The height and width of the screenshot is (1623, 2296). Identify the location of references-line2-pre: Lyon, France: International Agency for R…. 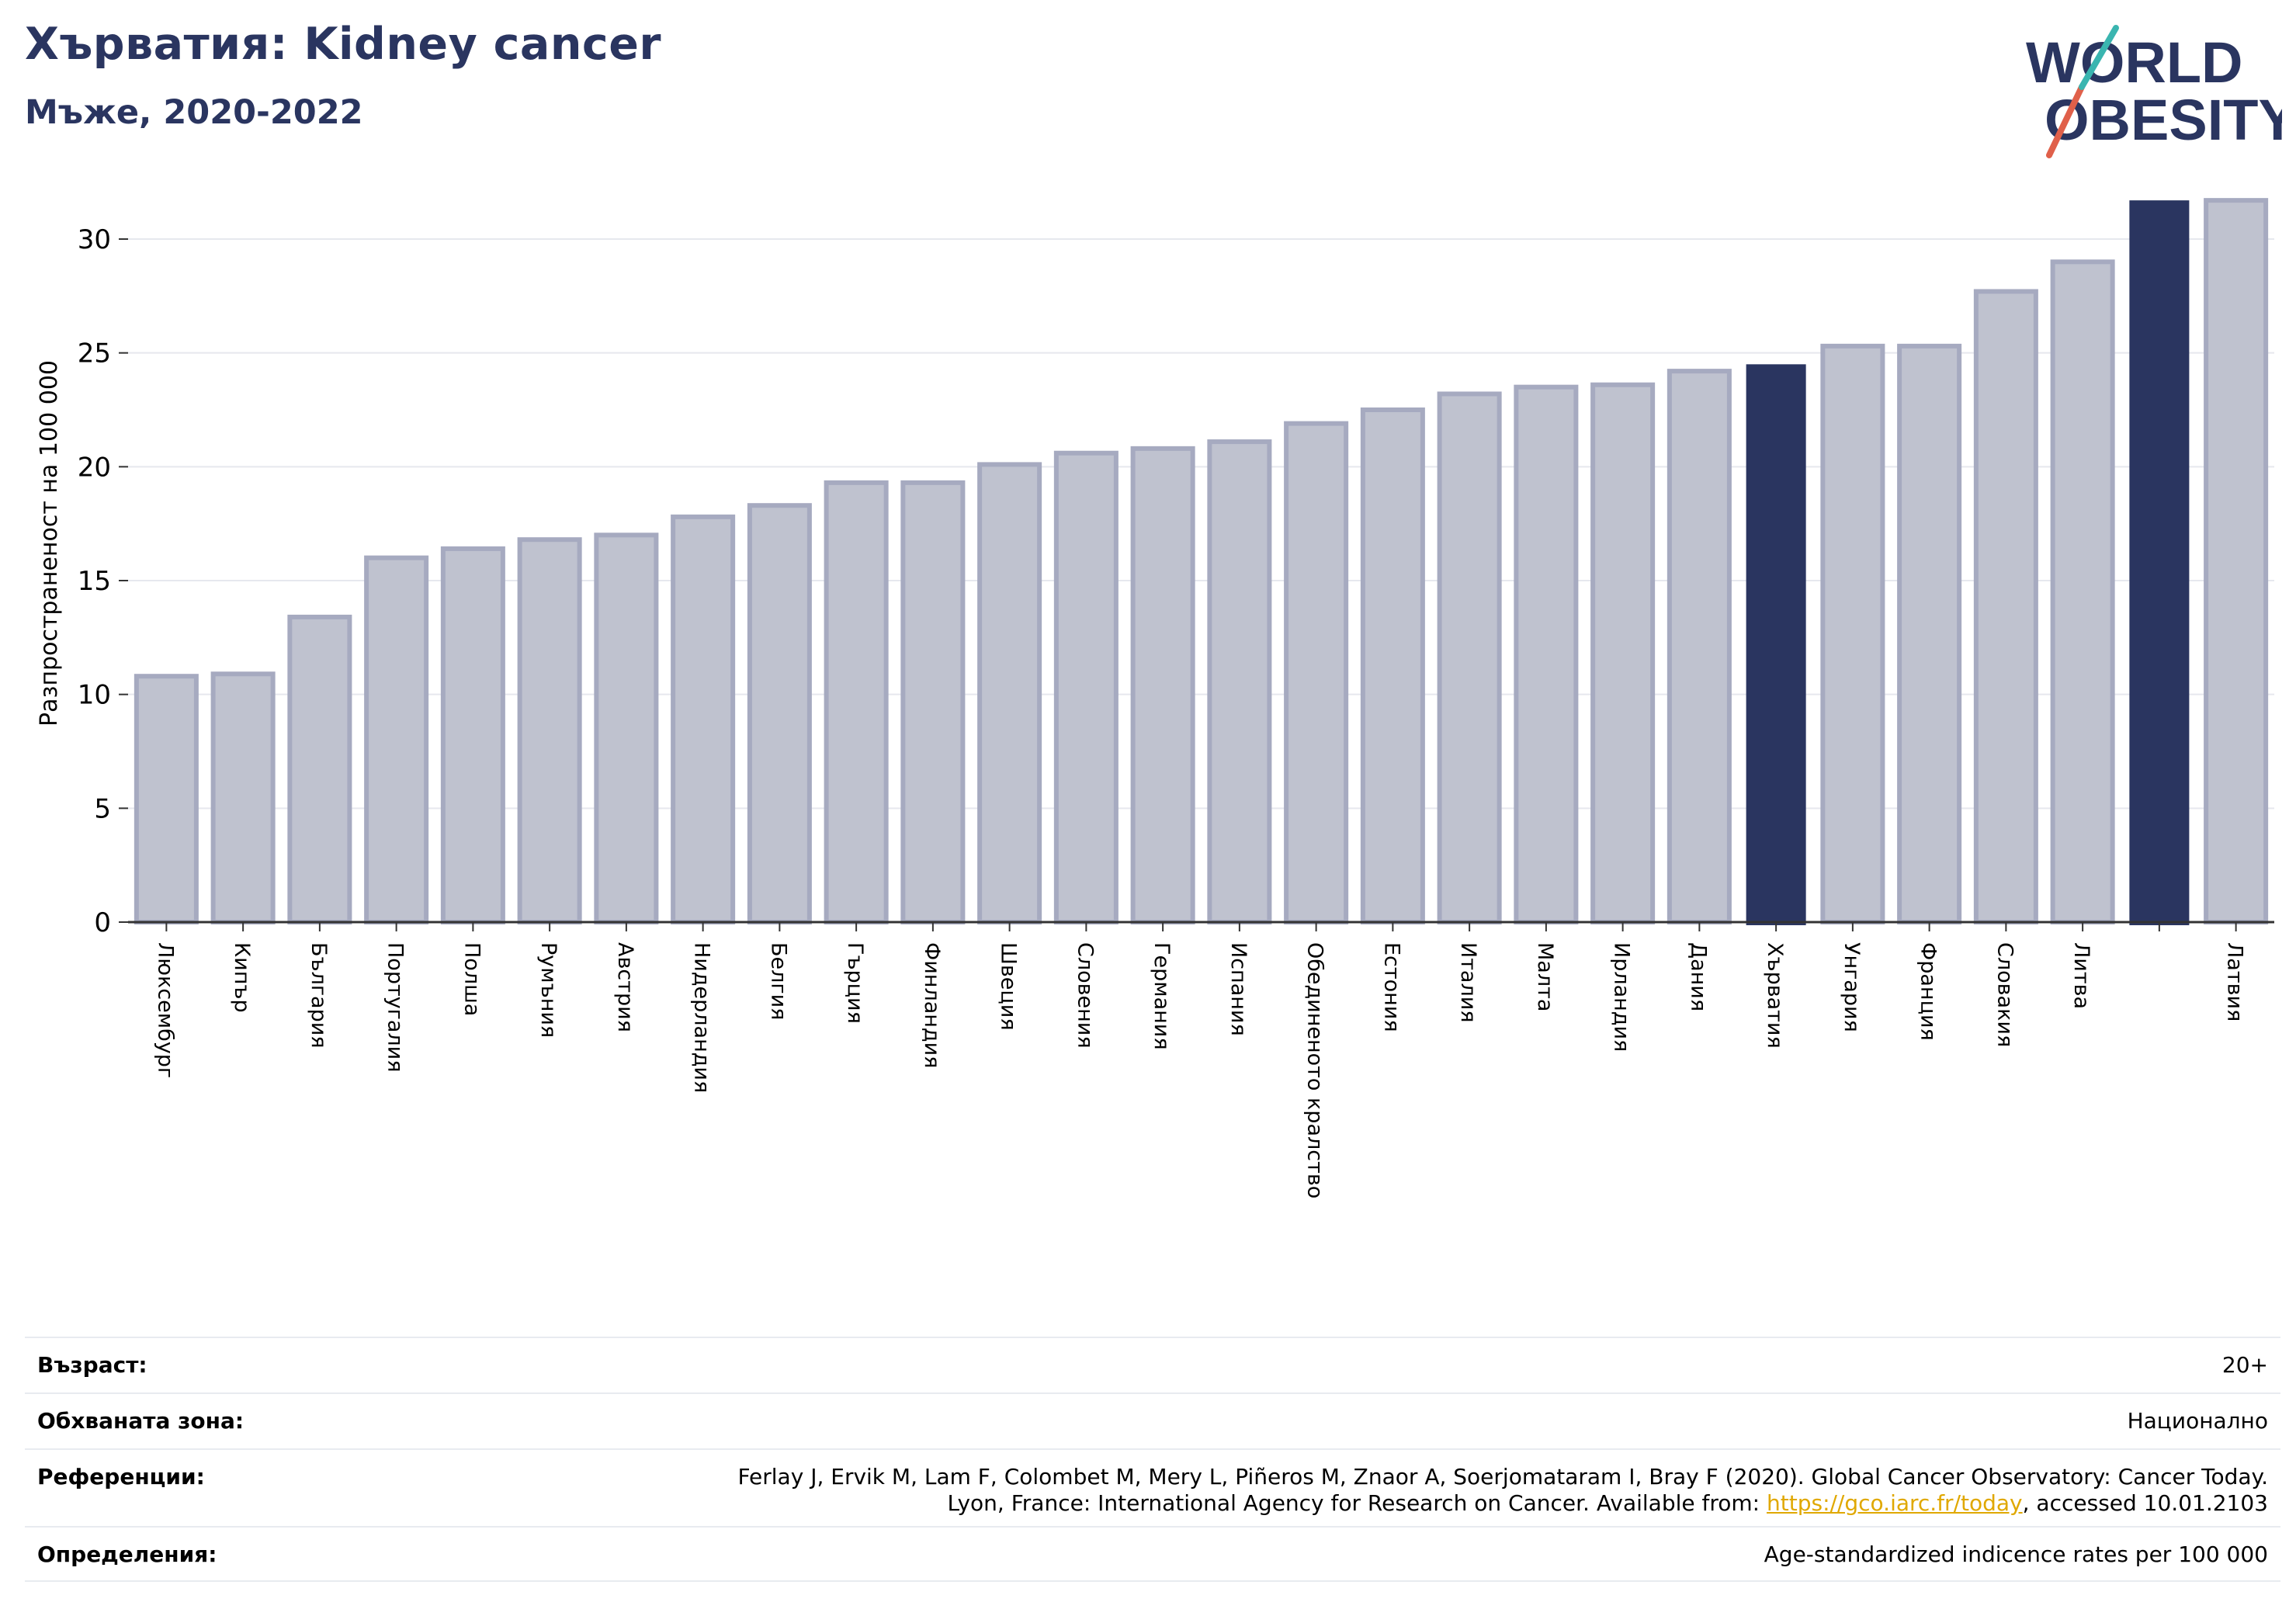
(1357, 1503).